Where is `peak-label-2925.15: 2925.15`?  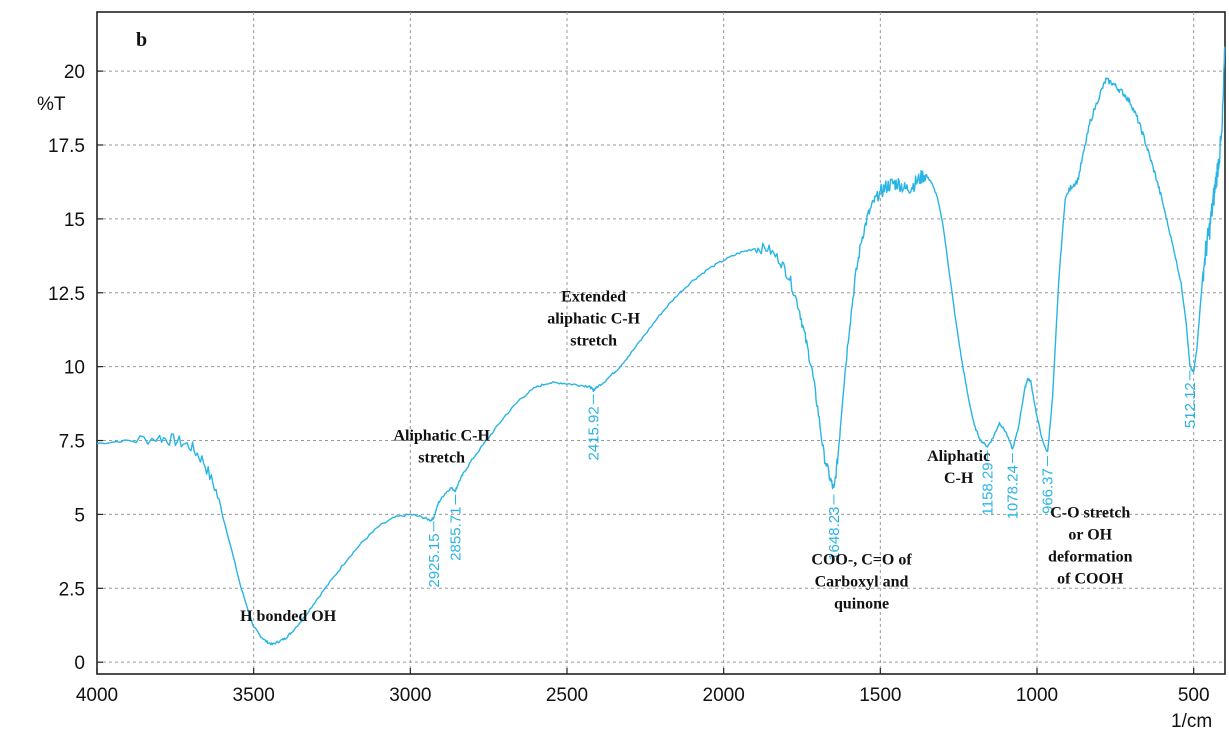
peak-label-2925.15: 2925.15 is located at coordinates (434, 560).